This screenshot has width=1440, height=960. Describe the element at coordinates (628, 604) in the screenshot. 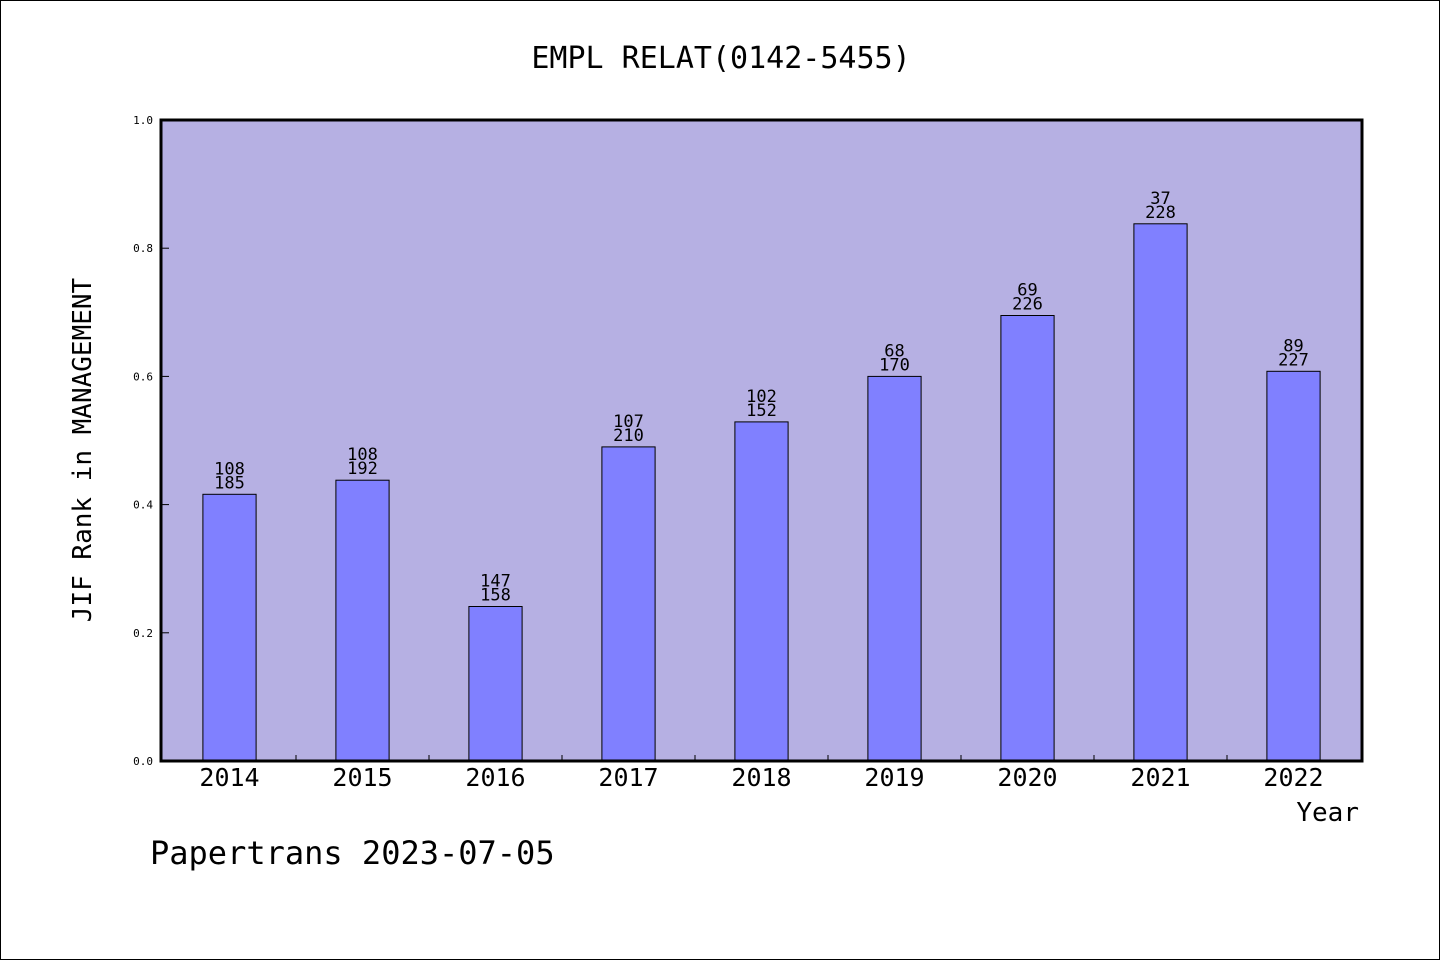

I see `bar-2017` at that location.